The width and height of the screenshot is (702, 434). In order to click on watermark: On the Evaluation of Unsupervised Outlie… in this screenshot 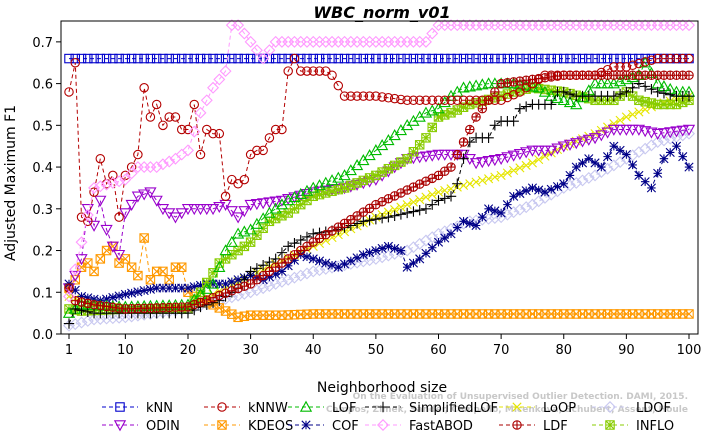, I will do `click(507, 403)`.